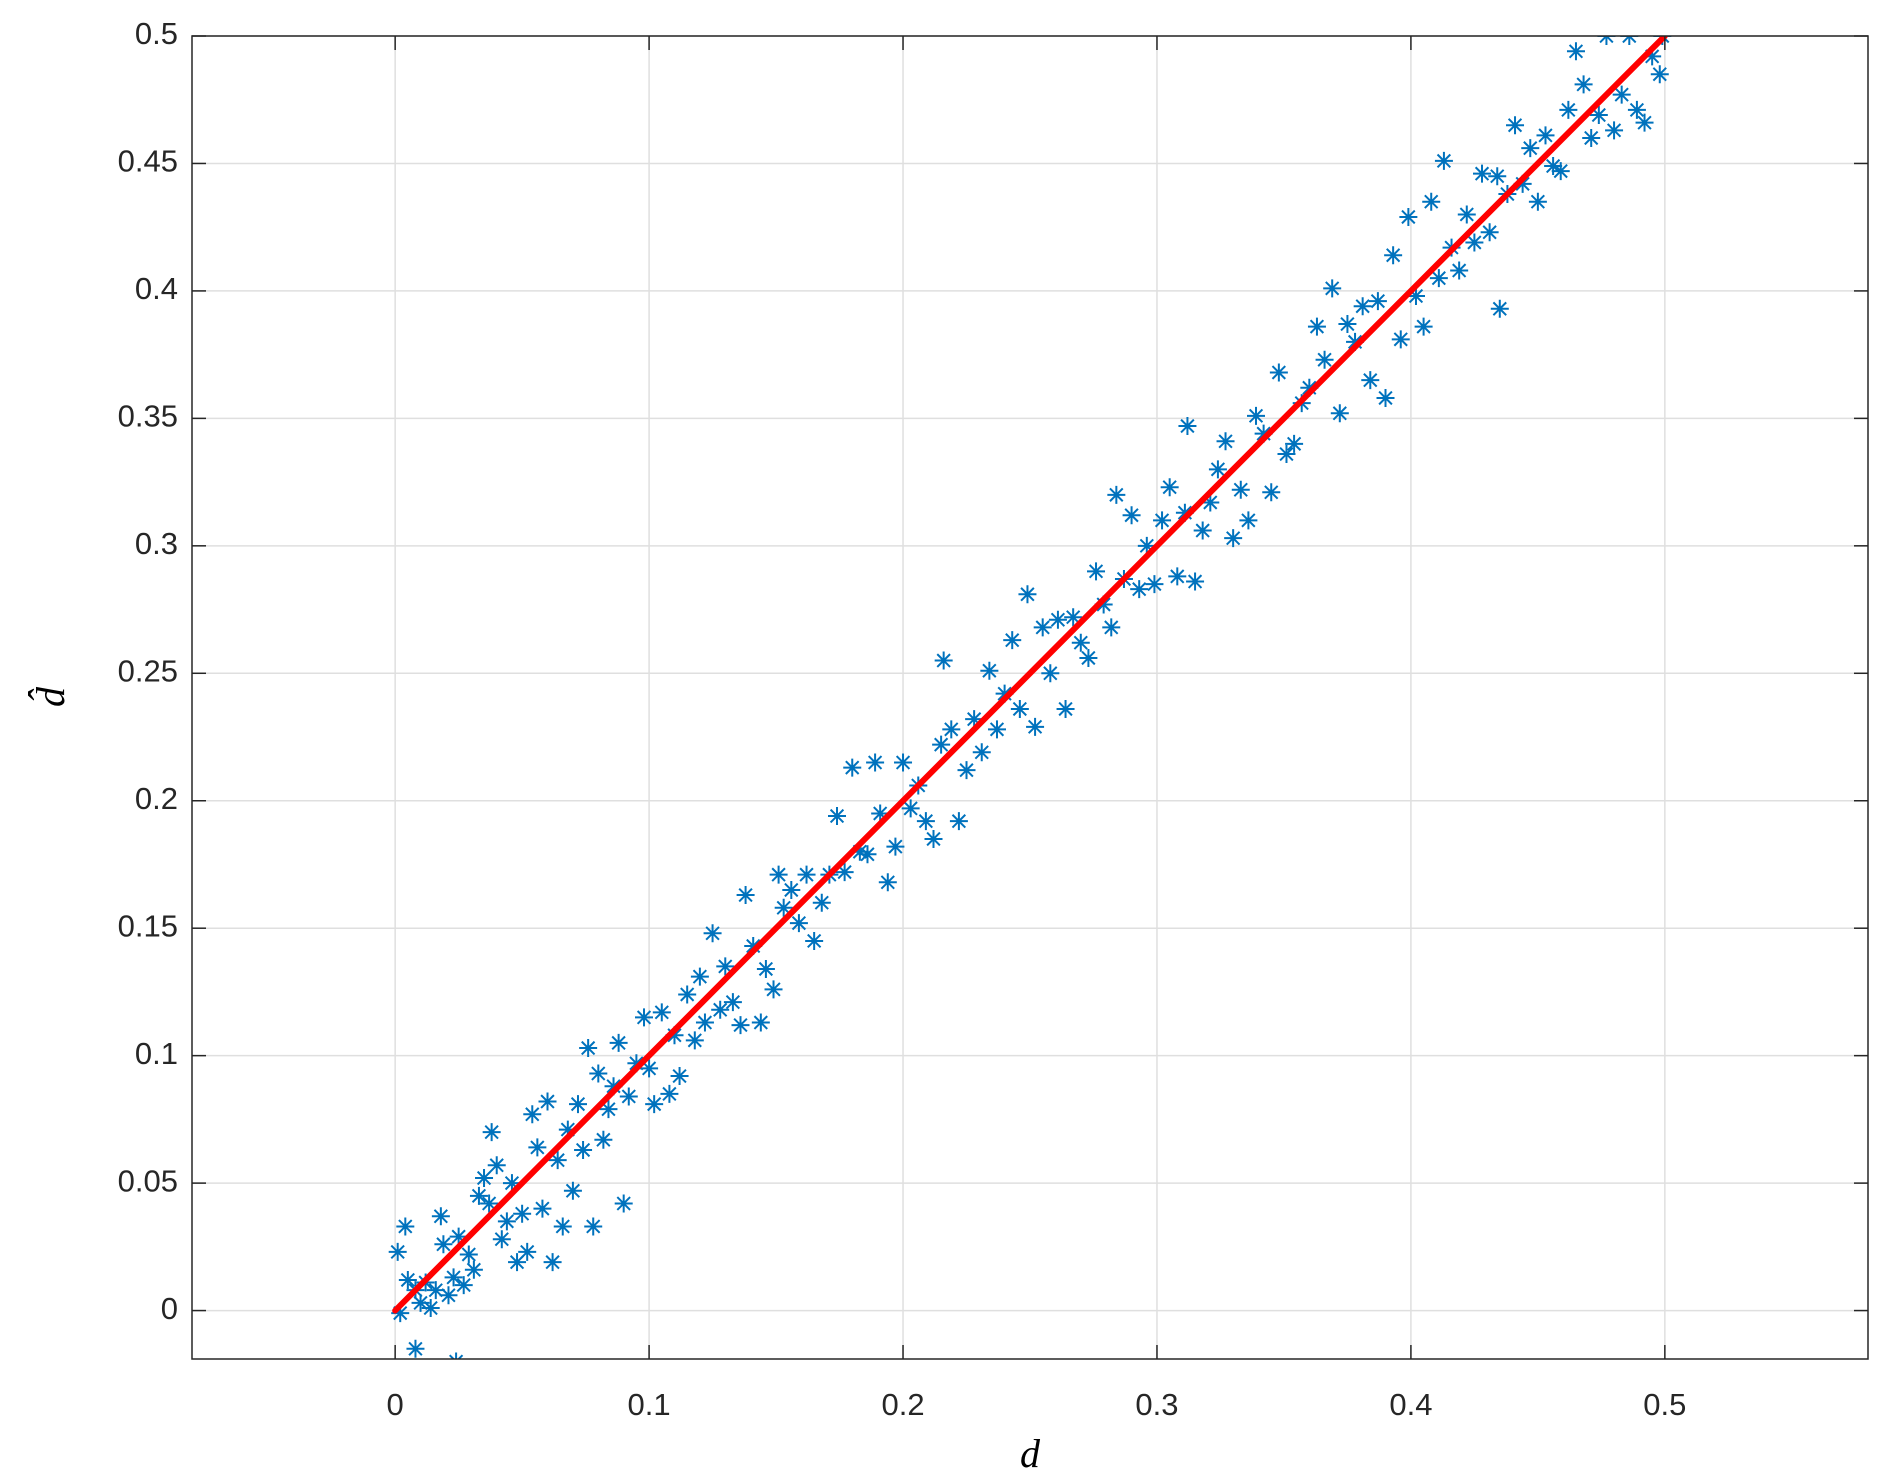  Describe the element at coordinates (156, 288) in the screenshot. I see `y-tick-label: 0.4` at that location.